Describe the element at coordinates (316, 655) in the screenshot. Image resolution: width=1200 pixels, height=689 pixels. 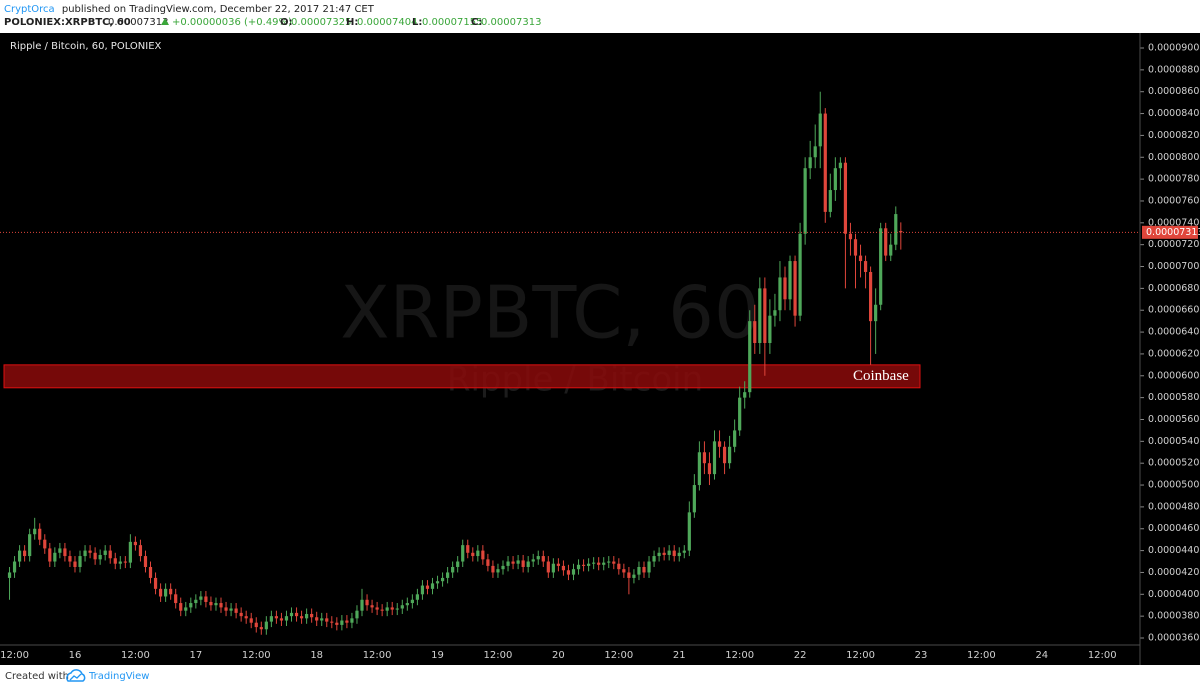
I see `x-tick-label: 18` at that location.